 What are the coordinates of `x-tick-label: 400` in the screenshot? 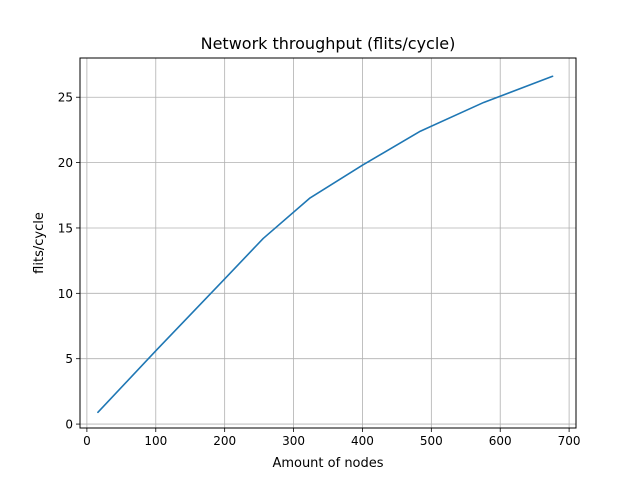 It's located at (362, 441).